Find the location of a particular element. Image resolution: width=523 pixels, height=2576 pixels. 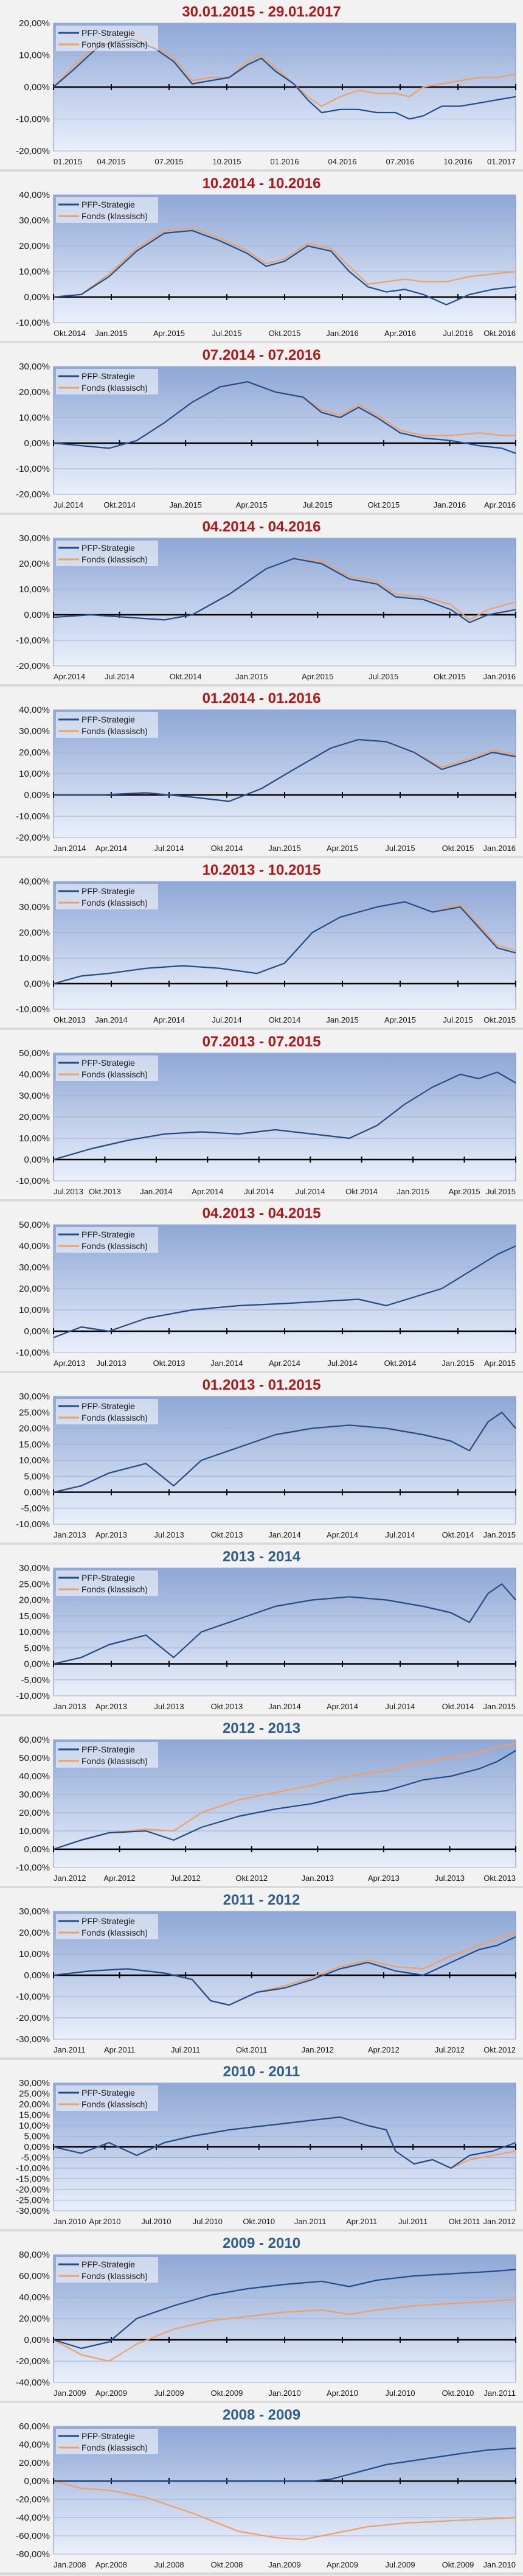

x-tick-label: Jan.2010 is located at coordinates (70, 2221).